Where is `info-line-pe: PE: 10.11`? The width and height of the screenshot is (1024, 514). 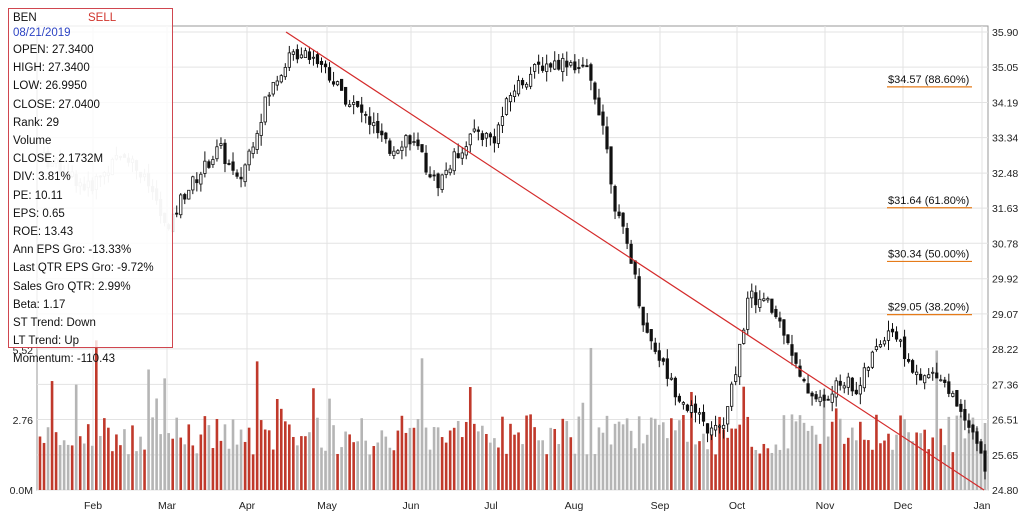
info-line-pe: PE: 10.11 is located at coordinates (38, 195).